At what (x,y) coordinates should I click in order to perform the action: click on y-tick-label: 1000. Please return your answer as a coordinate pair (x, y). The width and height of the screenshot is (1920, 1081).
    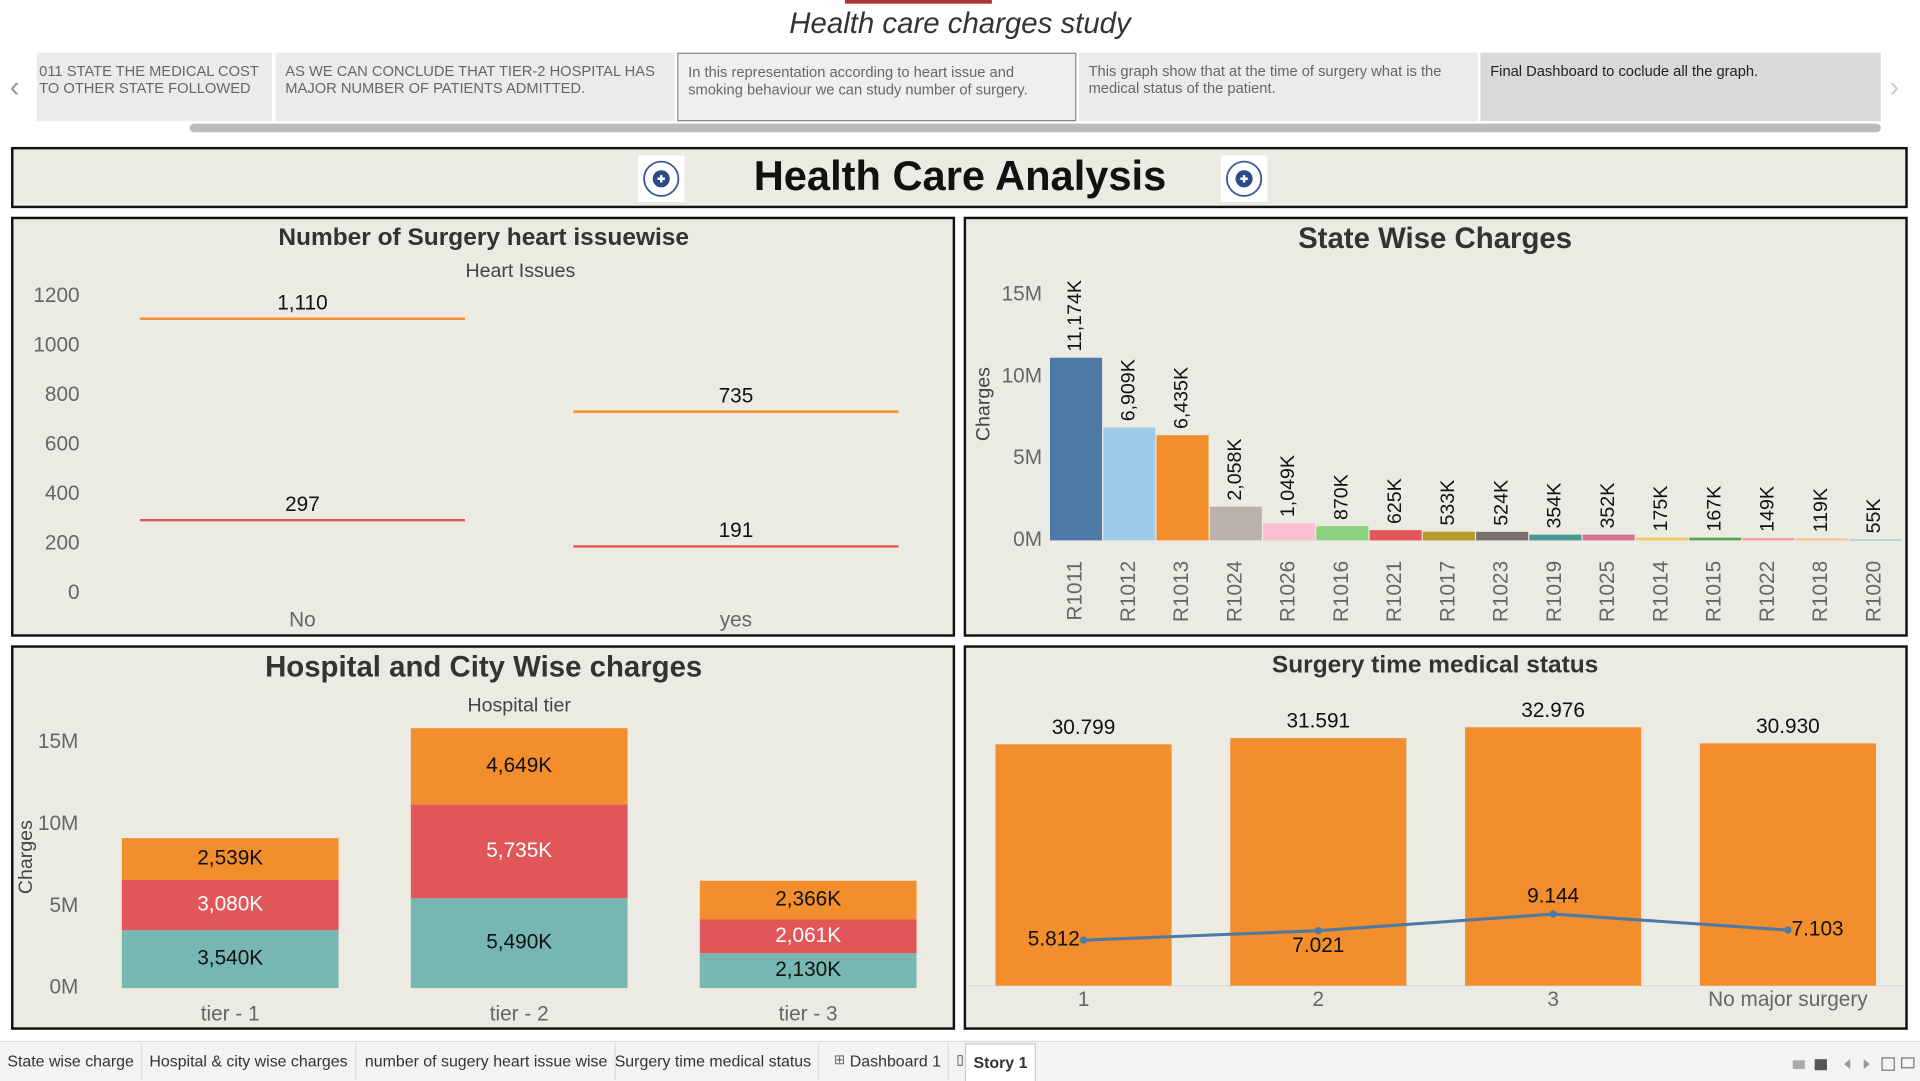
    Looking at the image, I should click on (56, 345).